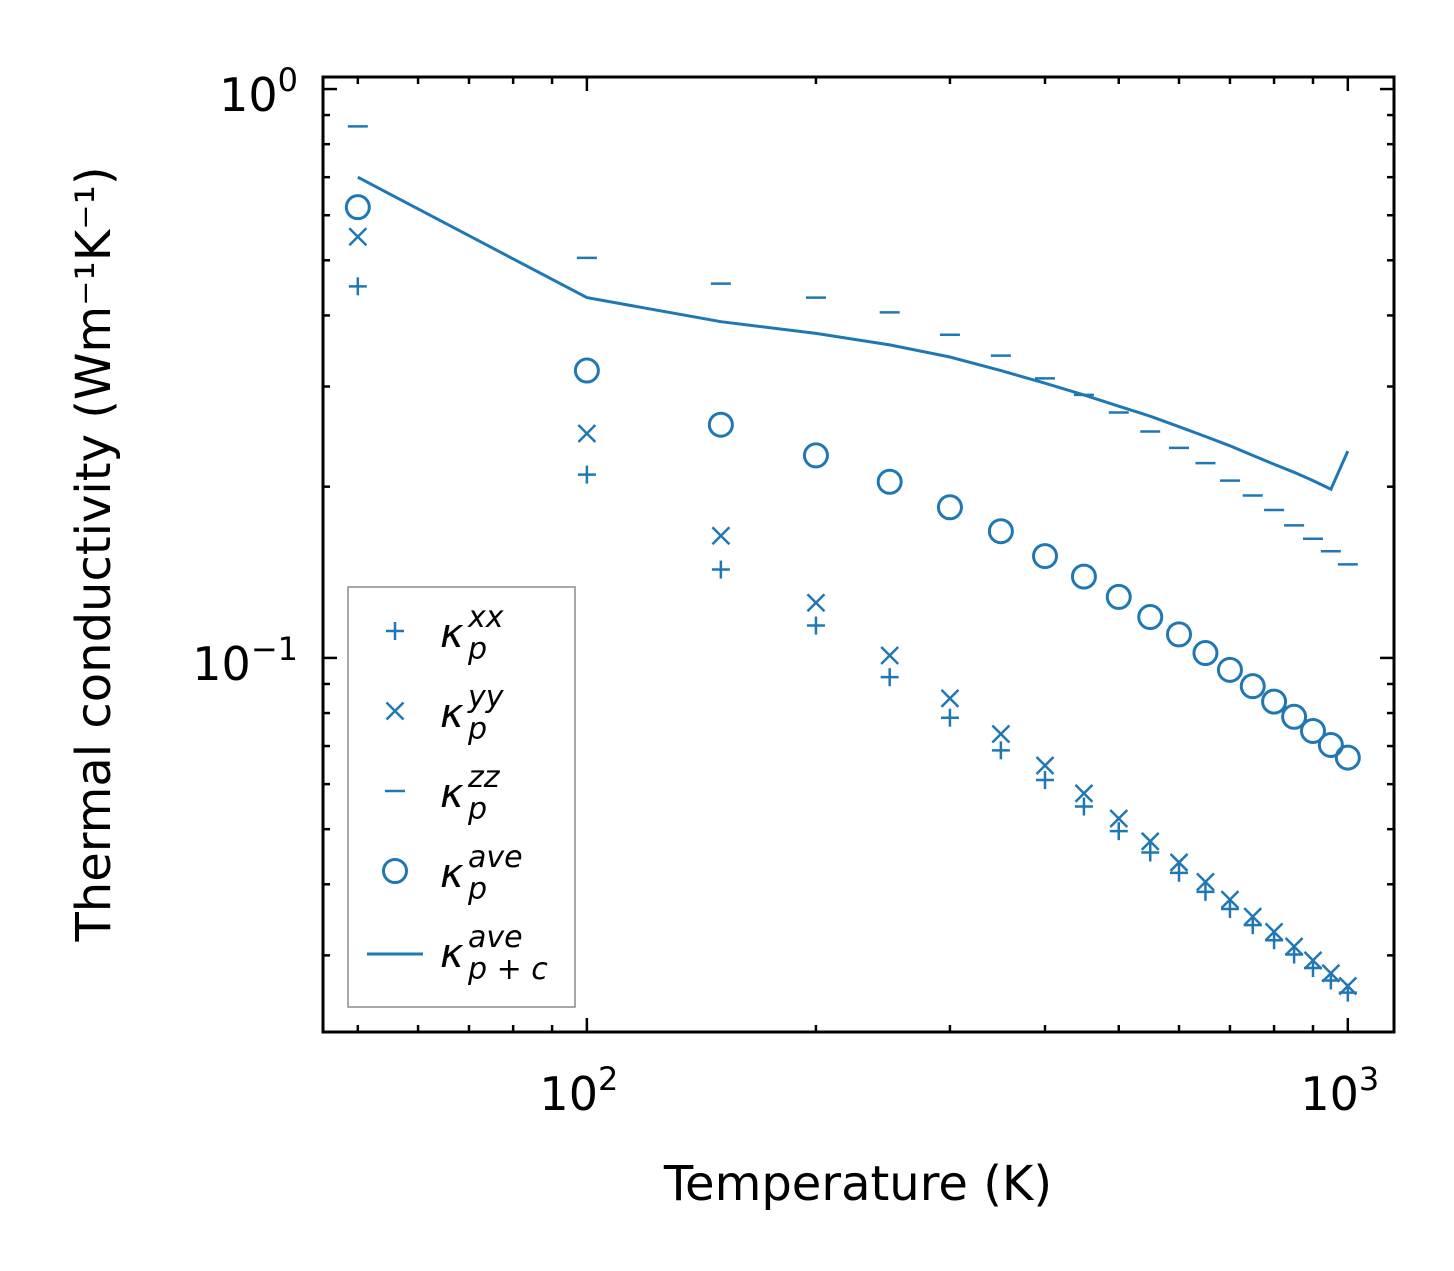 The width and height of the screenshot is (1454, 1271). I want to click on x-tick-label: 103, so click(1339, 1090).